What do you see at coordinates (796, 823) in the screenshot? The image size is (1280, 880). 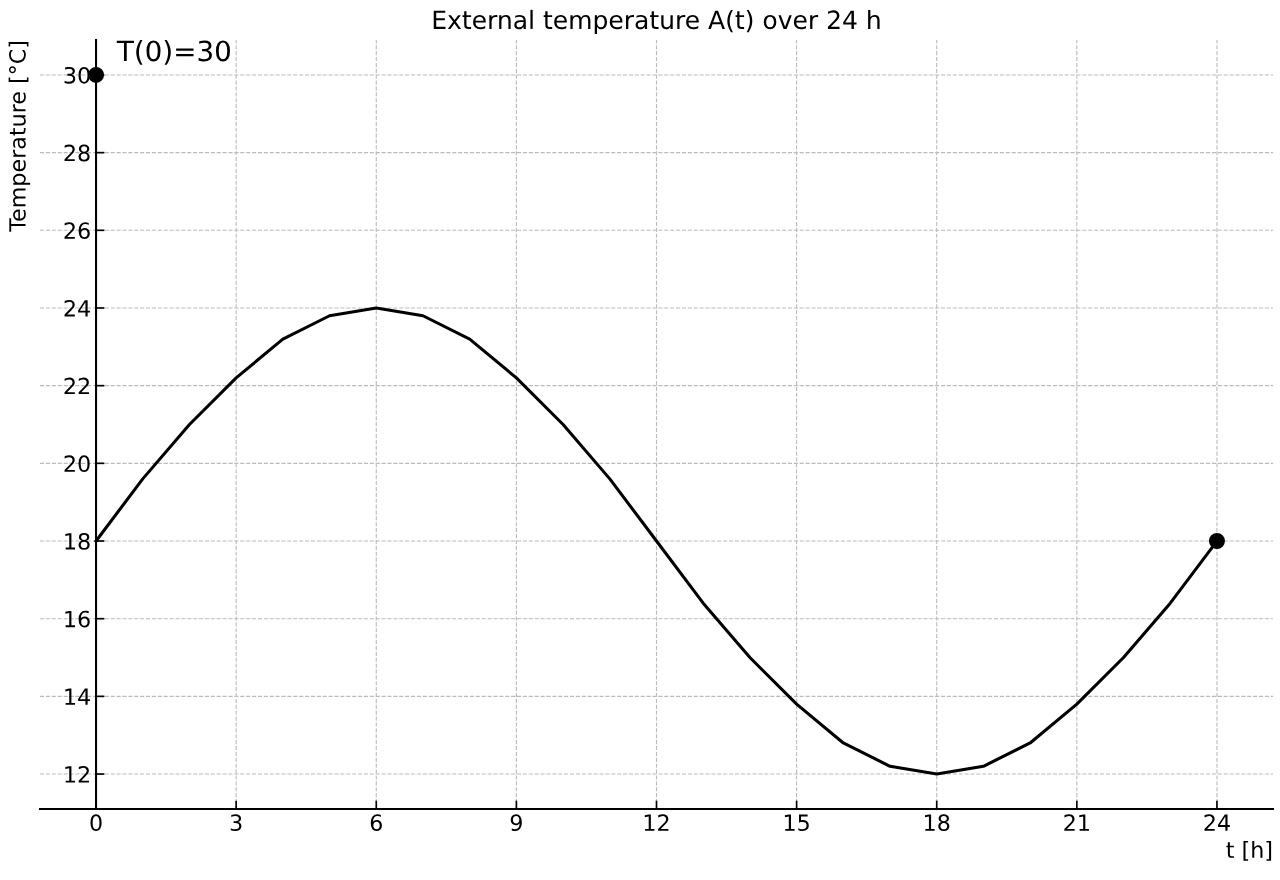 I see `x-tick-label: 15` at bounding box center [796, 823].